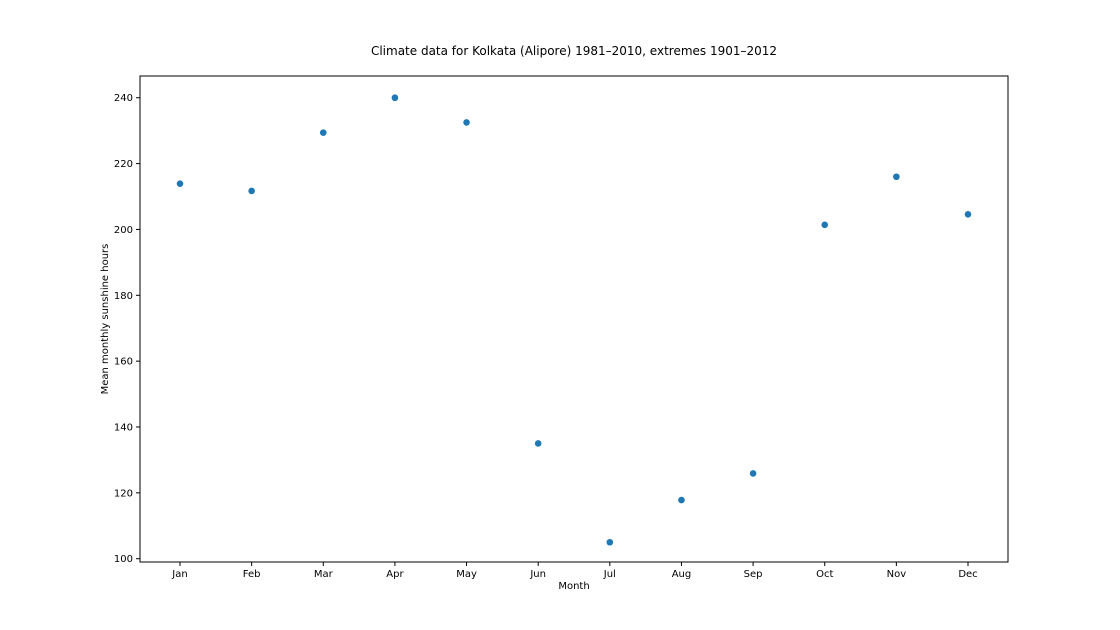  Describe the element at coordinates (466, 574) in the screenshot. I see `x-tick-label: May` at that location.